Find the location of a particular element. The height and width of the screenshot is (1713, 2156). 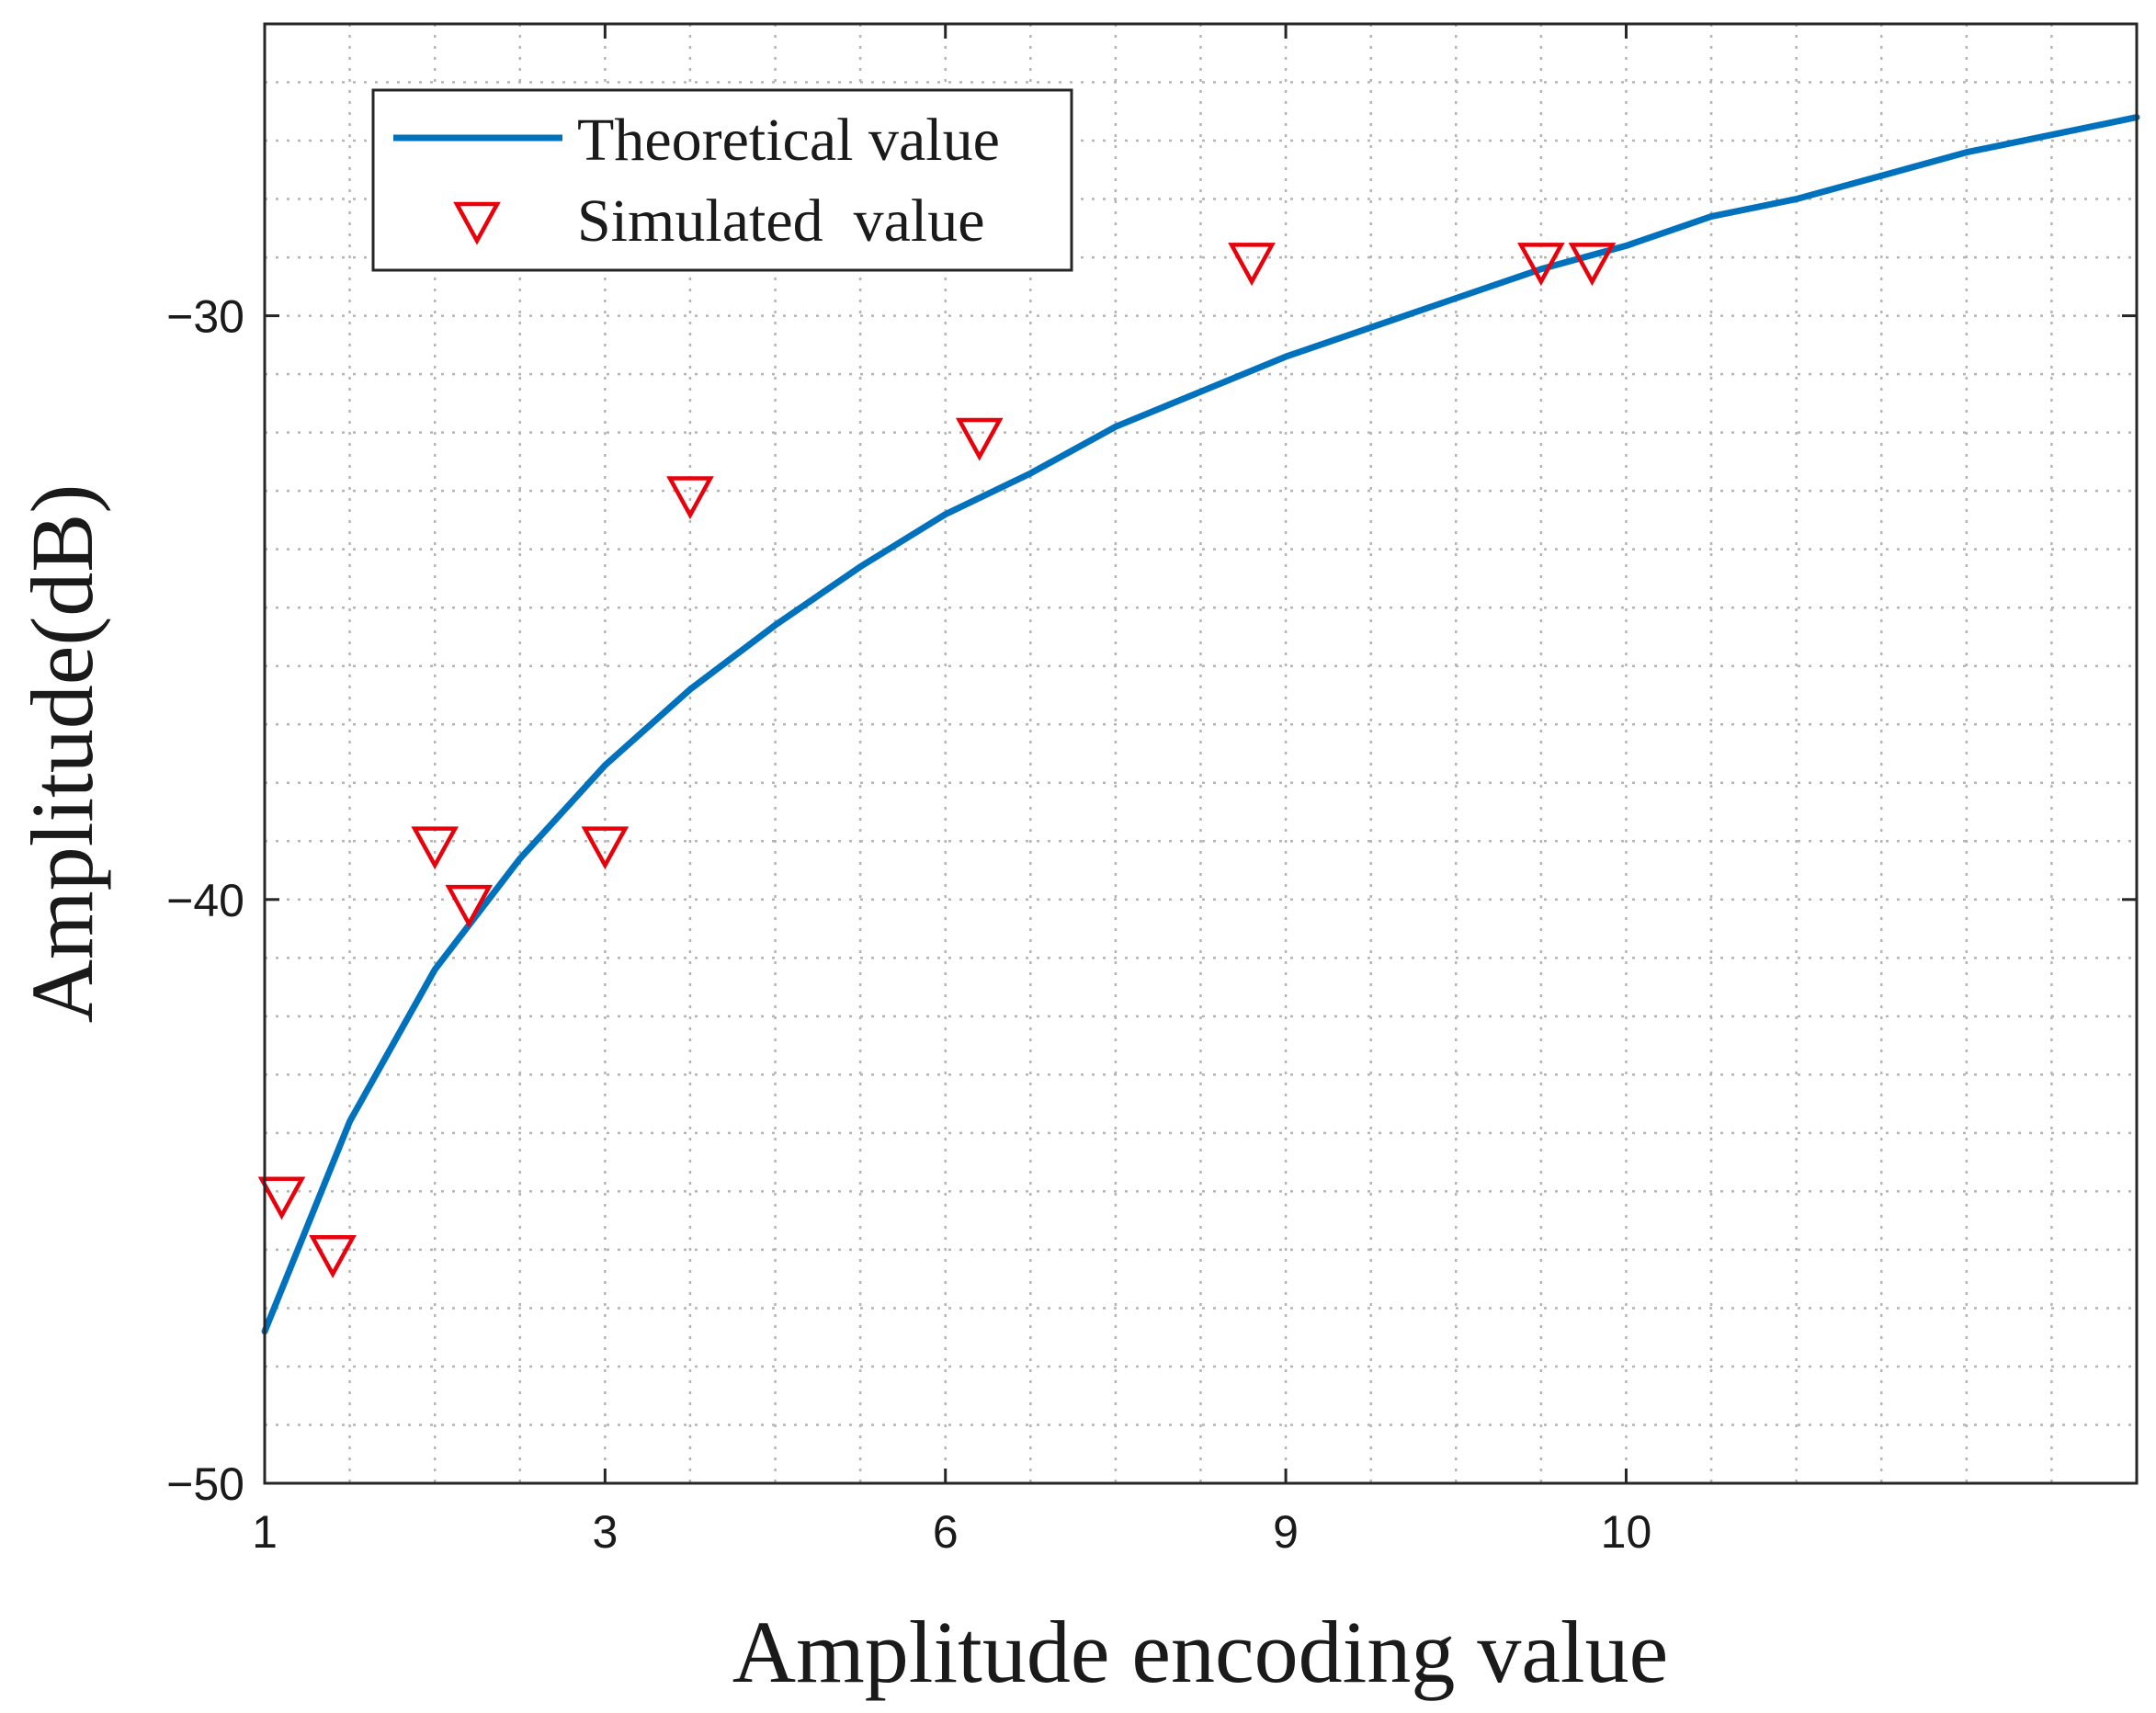

x-tick-label: 3 is located at coordinates (605, 1532).